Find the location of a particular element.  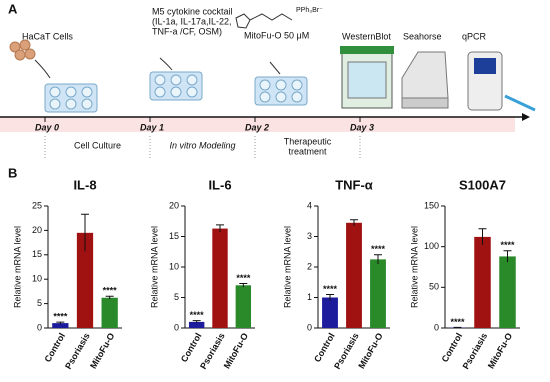

wells is located at coordinates (176, 92).